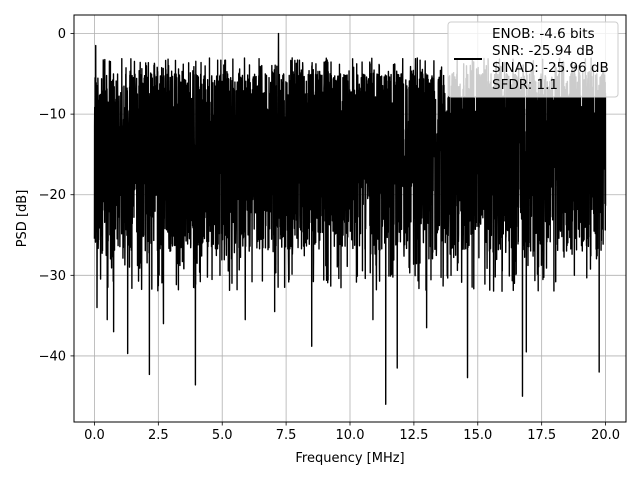 Image resolution: width=640 pixels, height=480 pixels. What do you see at coordinates (158, 435) in the screenshot?
I see `x-tick-label: 2.5` at bounding box center [158, 435].